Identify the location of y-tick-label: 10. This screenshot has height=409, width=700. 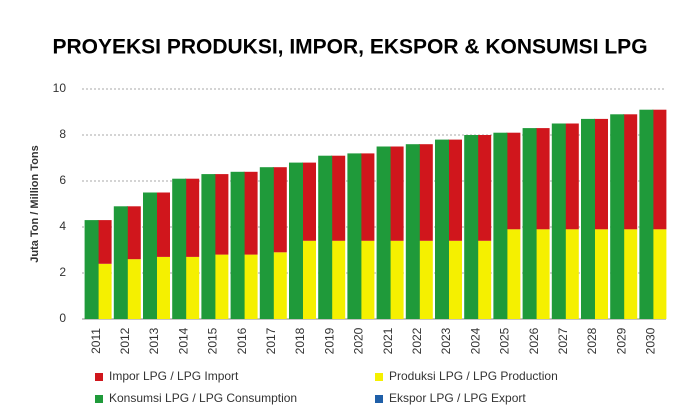
(60, 88).